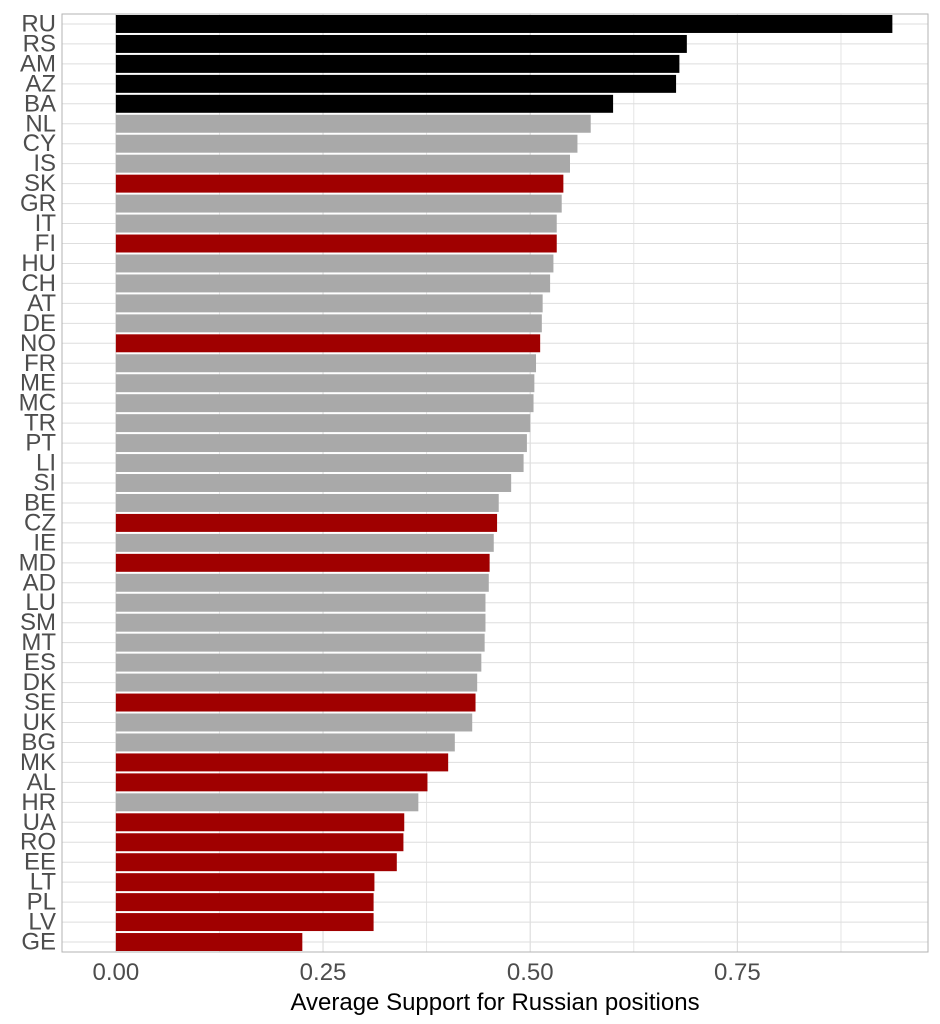 Image resolution: width=940 pixels, height=1024 pixels. I want to click on bar-li, so click(319, 463).